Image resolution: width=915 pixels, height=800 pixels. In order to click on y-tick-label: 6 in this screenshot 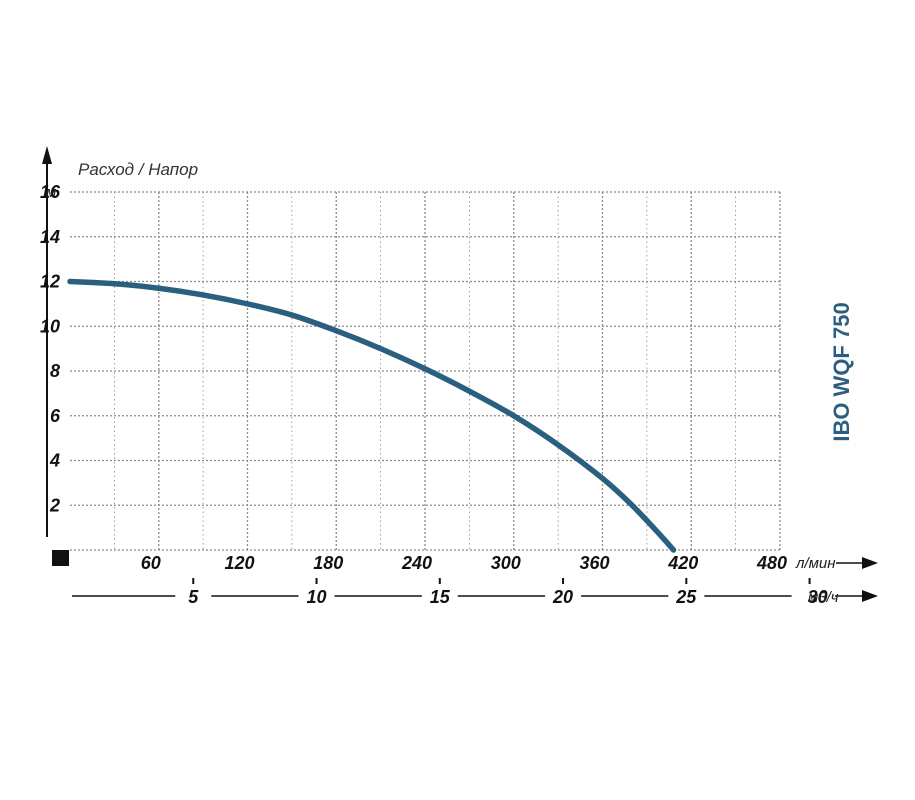, I will do `click(55, 416)`.